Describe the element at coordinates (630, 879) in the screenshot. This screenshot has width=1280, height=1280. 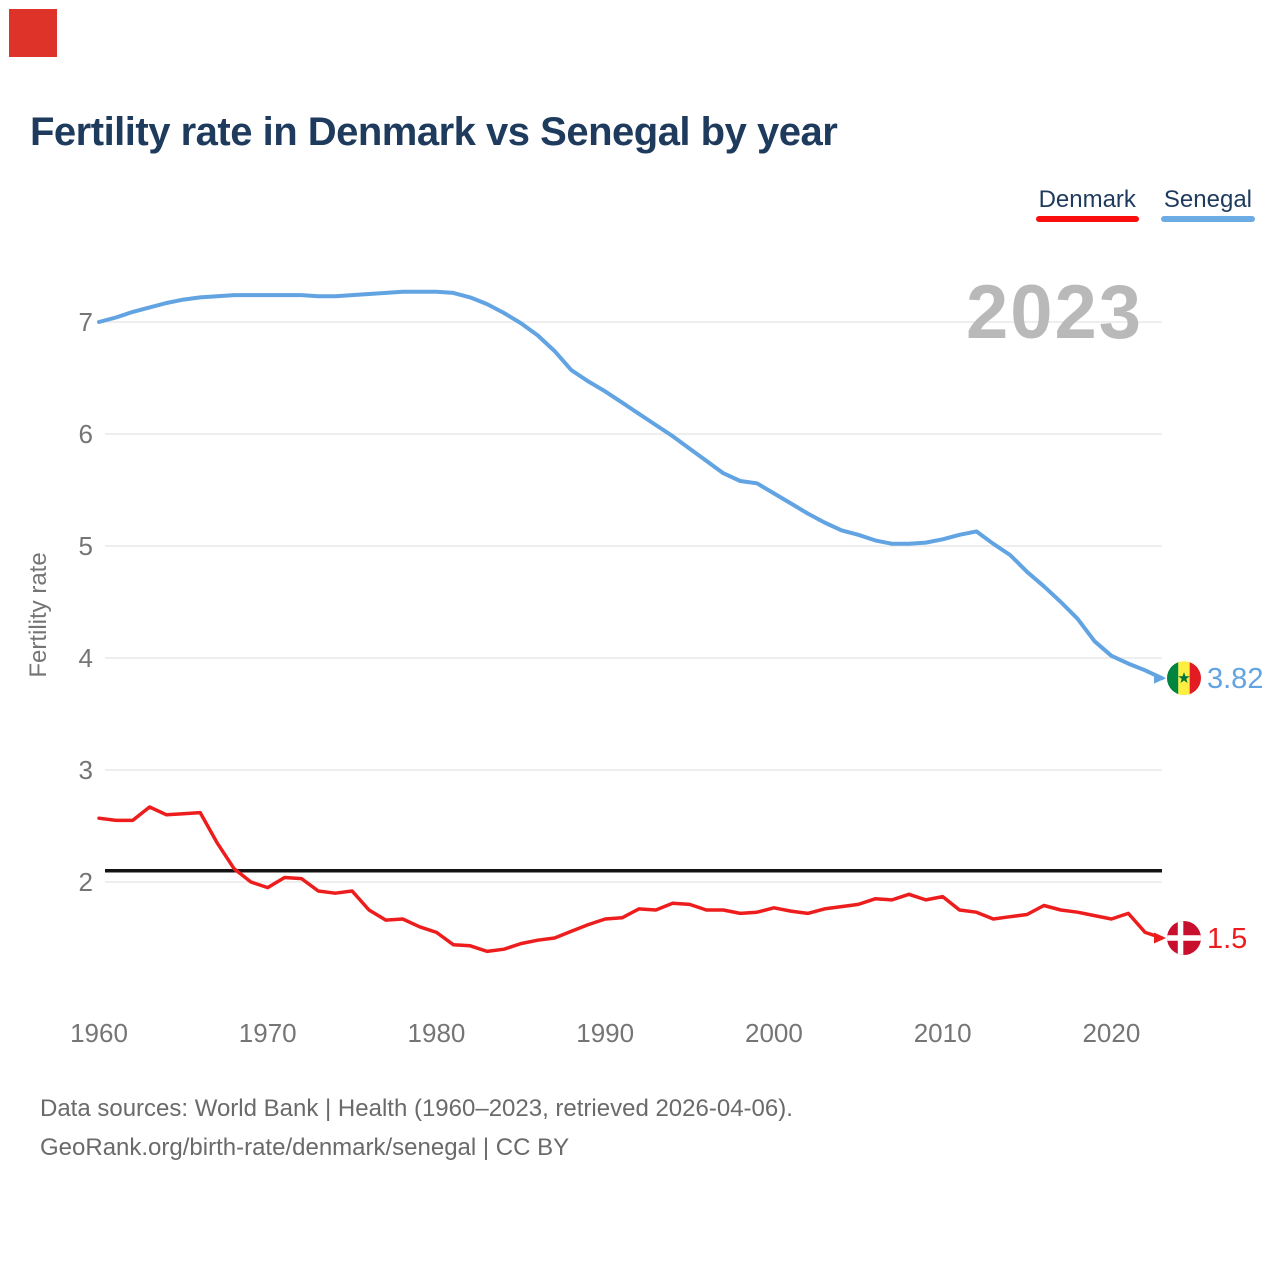
I see `denmark-line` at that location.